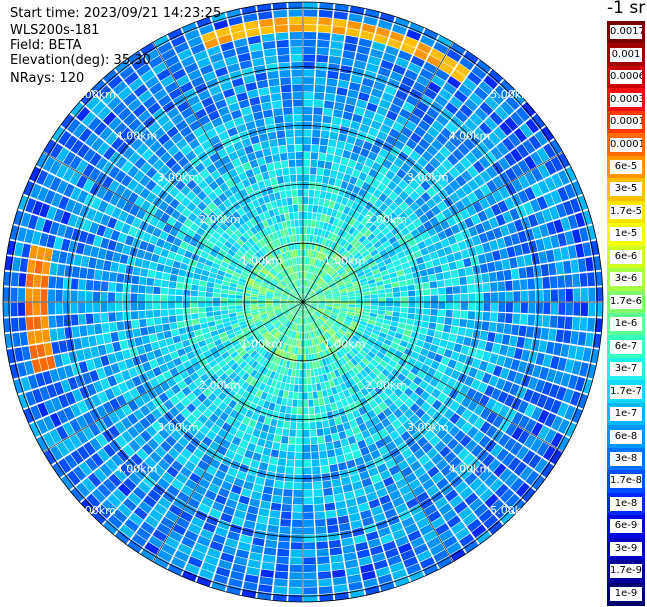  Describe the element at coordinates (626, 190) in the screenshot. I see `colorbar-swatch: 3e-5` at that location.